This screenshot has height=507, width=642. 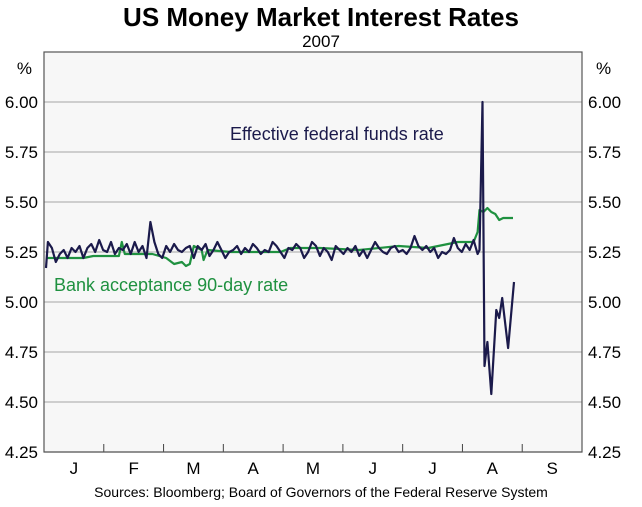 I want to click on y-tick-label-left: 5.75, so click(x=21, y=152).